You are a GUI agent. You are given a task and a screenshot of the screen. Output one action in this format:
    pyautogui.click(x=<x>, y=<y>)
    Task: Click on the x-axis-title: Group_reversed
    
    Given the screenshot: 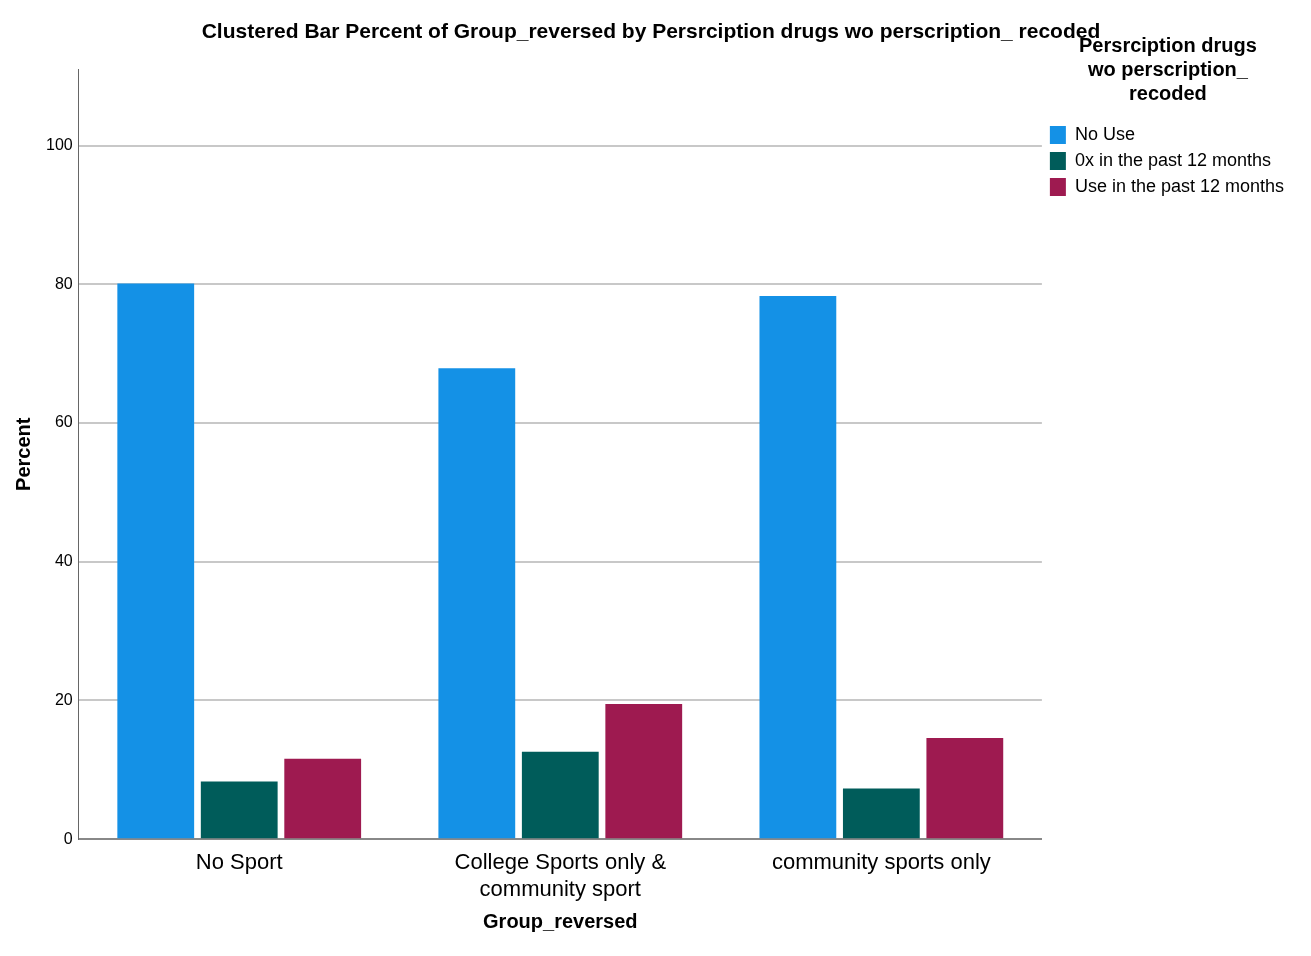 What is the action you would take?
    pyautogui.click(x=560, y=920)
    